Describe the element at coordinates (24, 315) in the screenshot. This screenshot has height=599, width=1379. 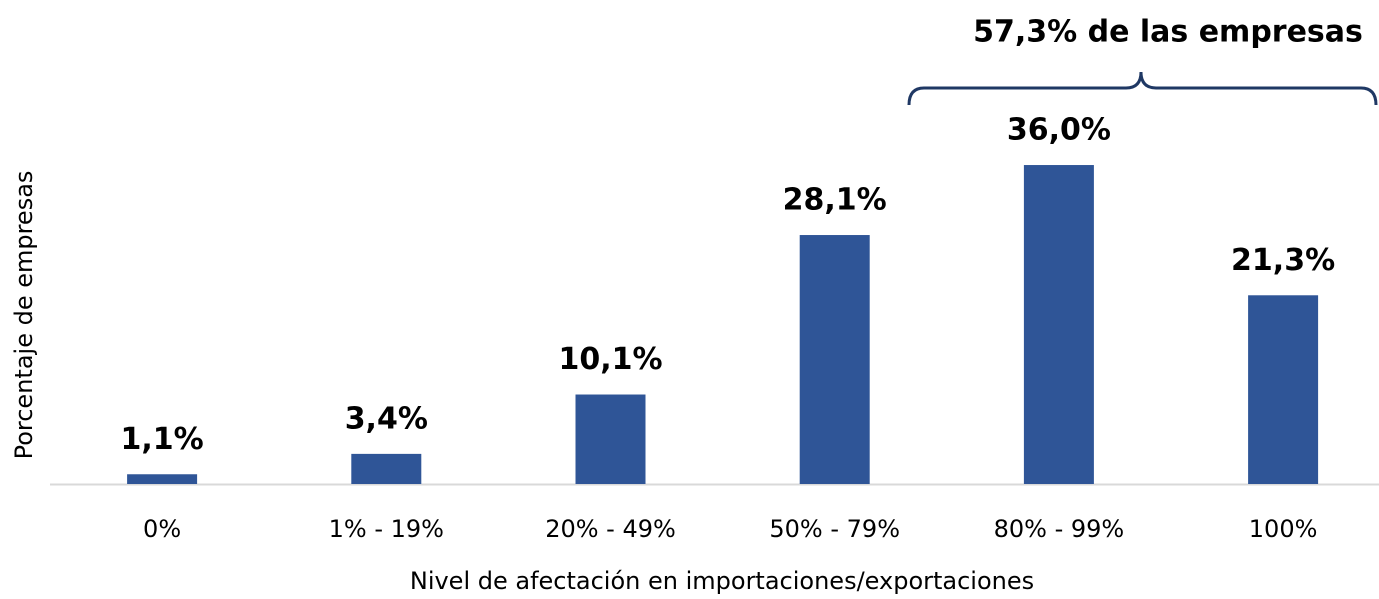
I see `y-axis-label: Porcentaje de empresas` at that location.